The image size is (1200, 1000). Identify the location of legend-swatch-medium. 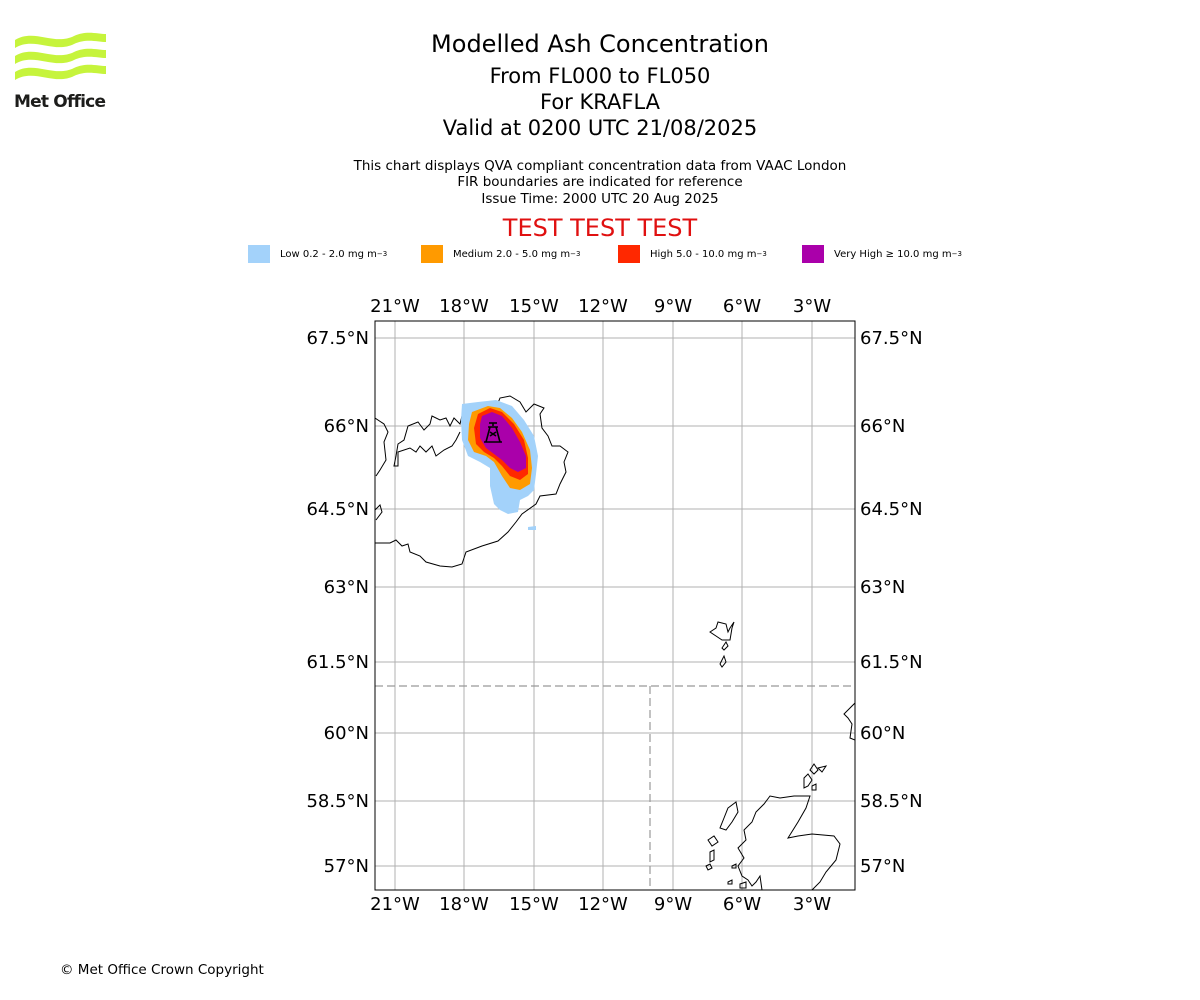
(432, 254).